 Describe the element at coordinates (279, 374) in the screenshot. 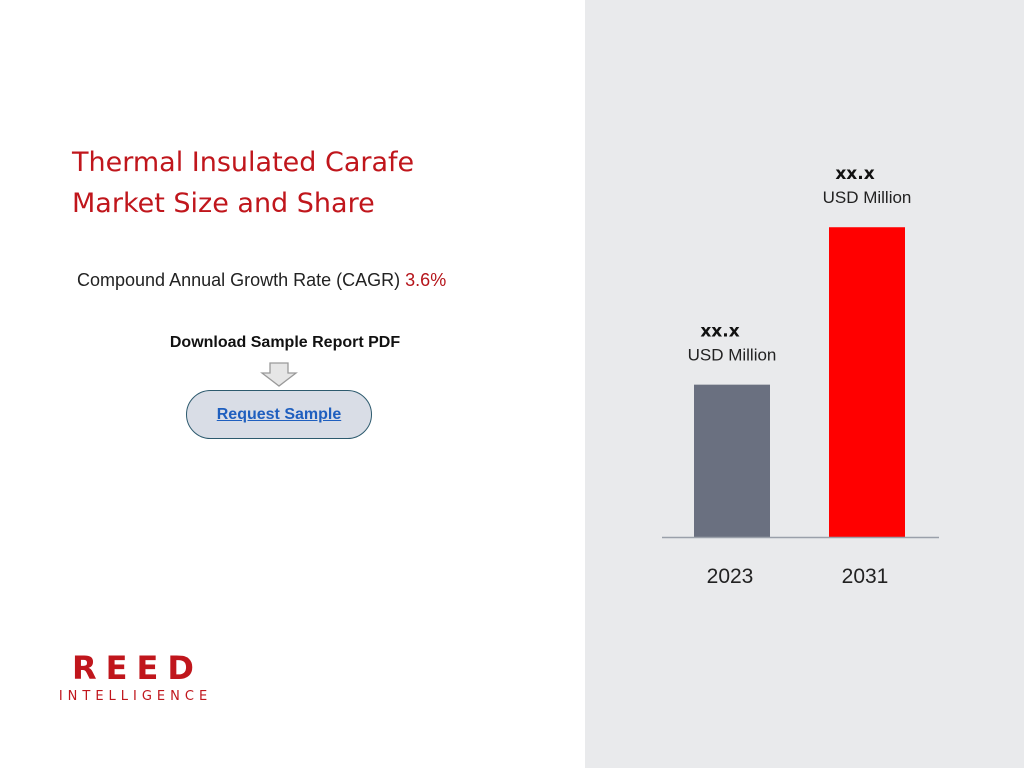

I see `down-arrow-icon` at that location.